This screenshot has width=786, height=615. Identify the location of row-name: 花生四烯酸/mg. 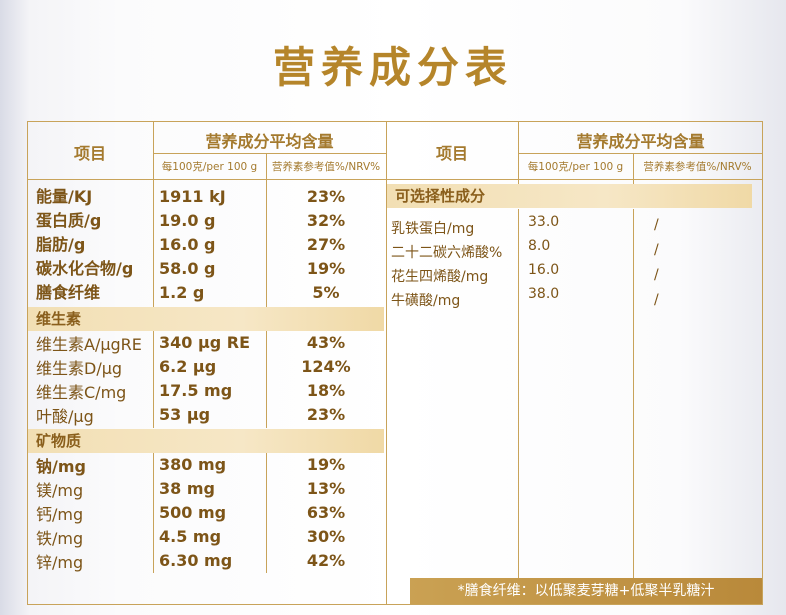
(440, 277).